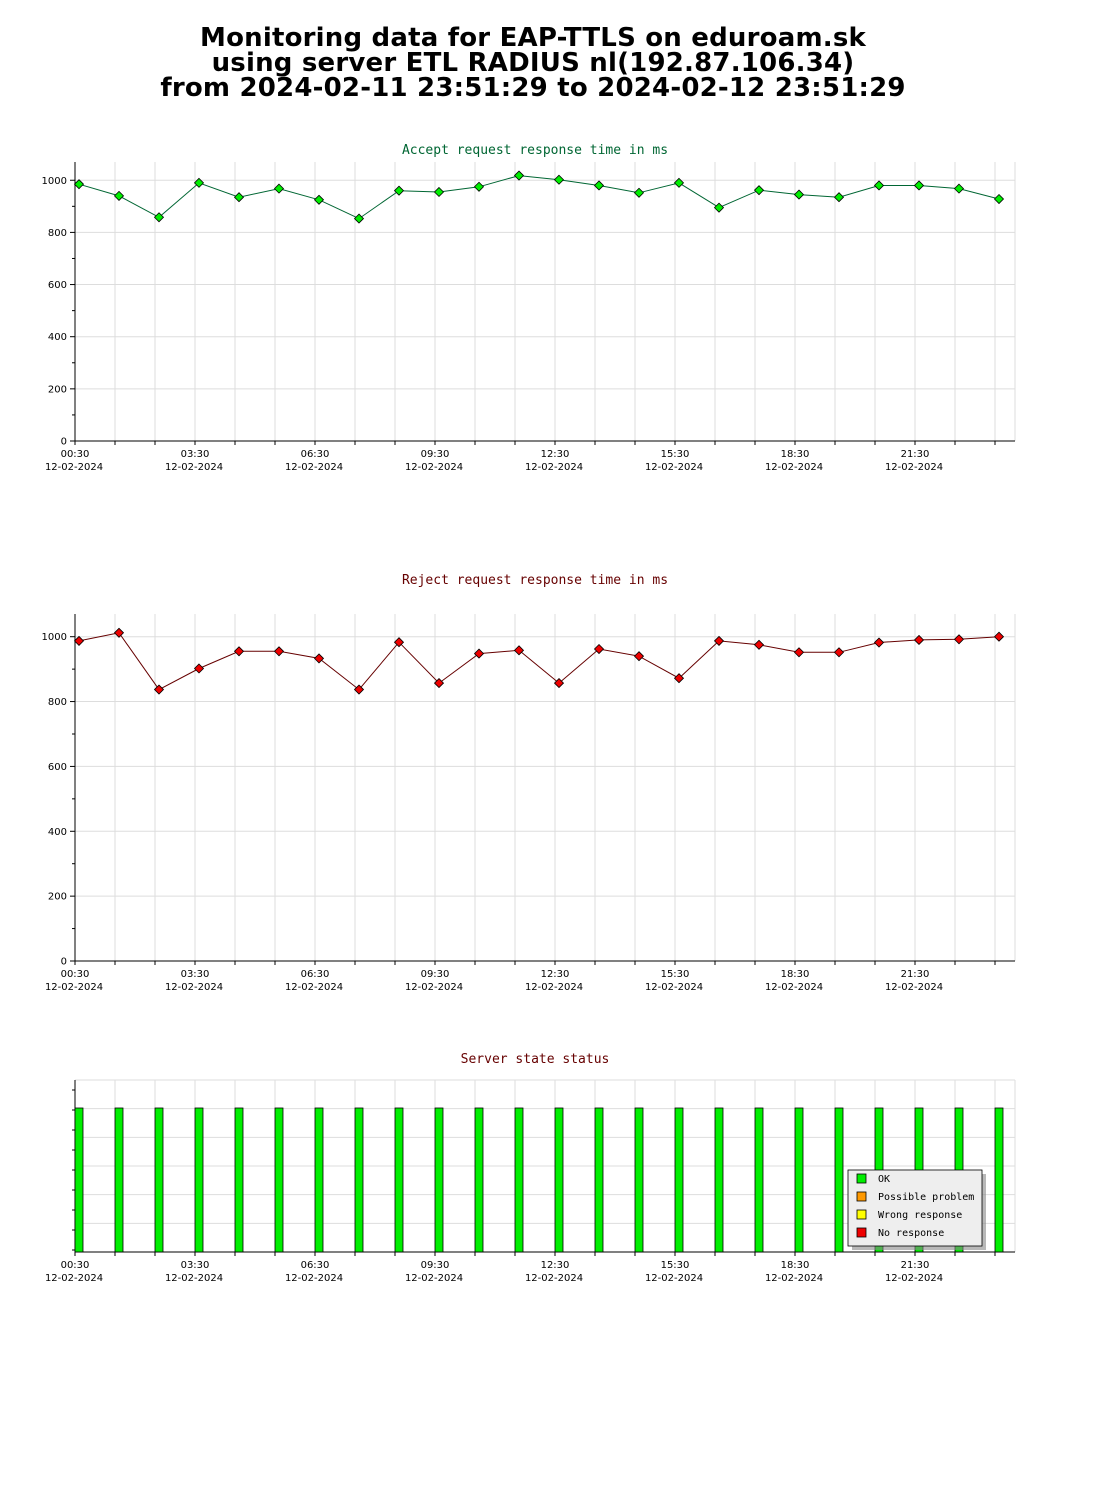 The image size is (1100, 1500). What do you see at coordinates (915, 1265) in the screenshot?
I see `x-tick-label-time: 21:30` at bounding box center [915, 1265].